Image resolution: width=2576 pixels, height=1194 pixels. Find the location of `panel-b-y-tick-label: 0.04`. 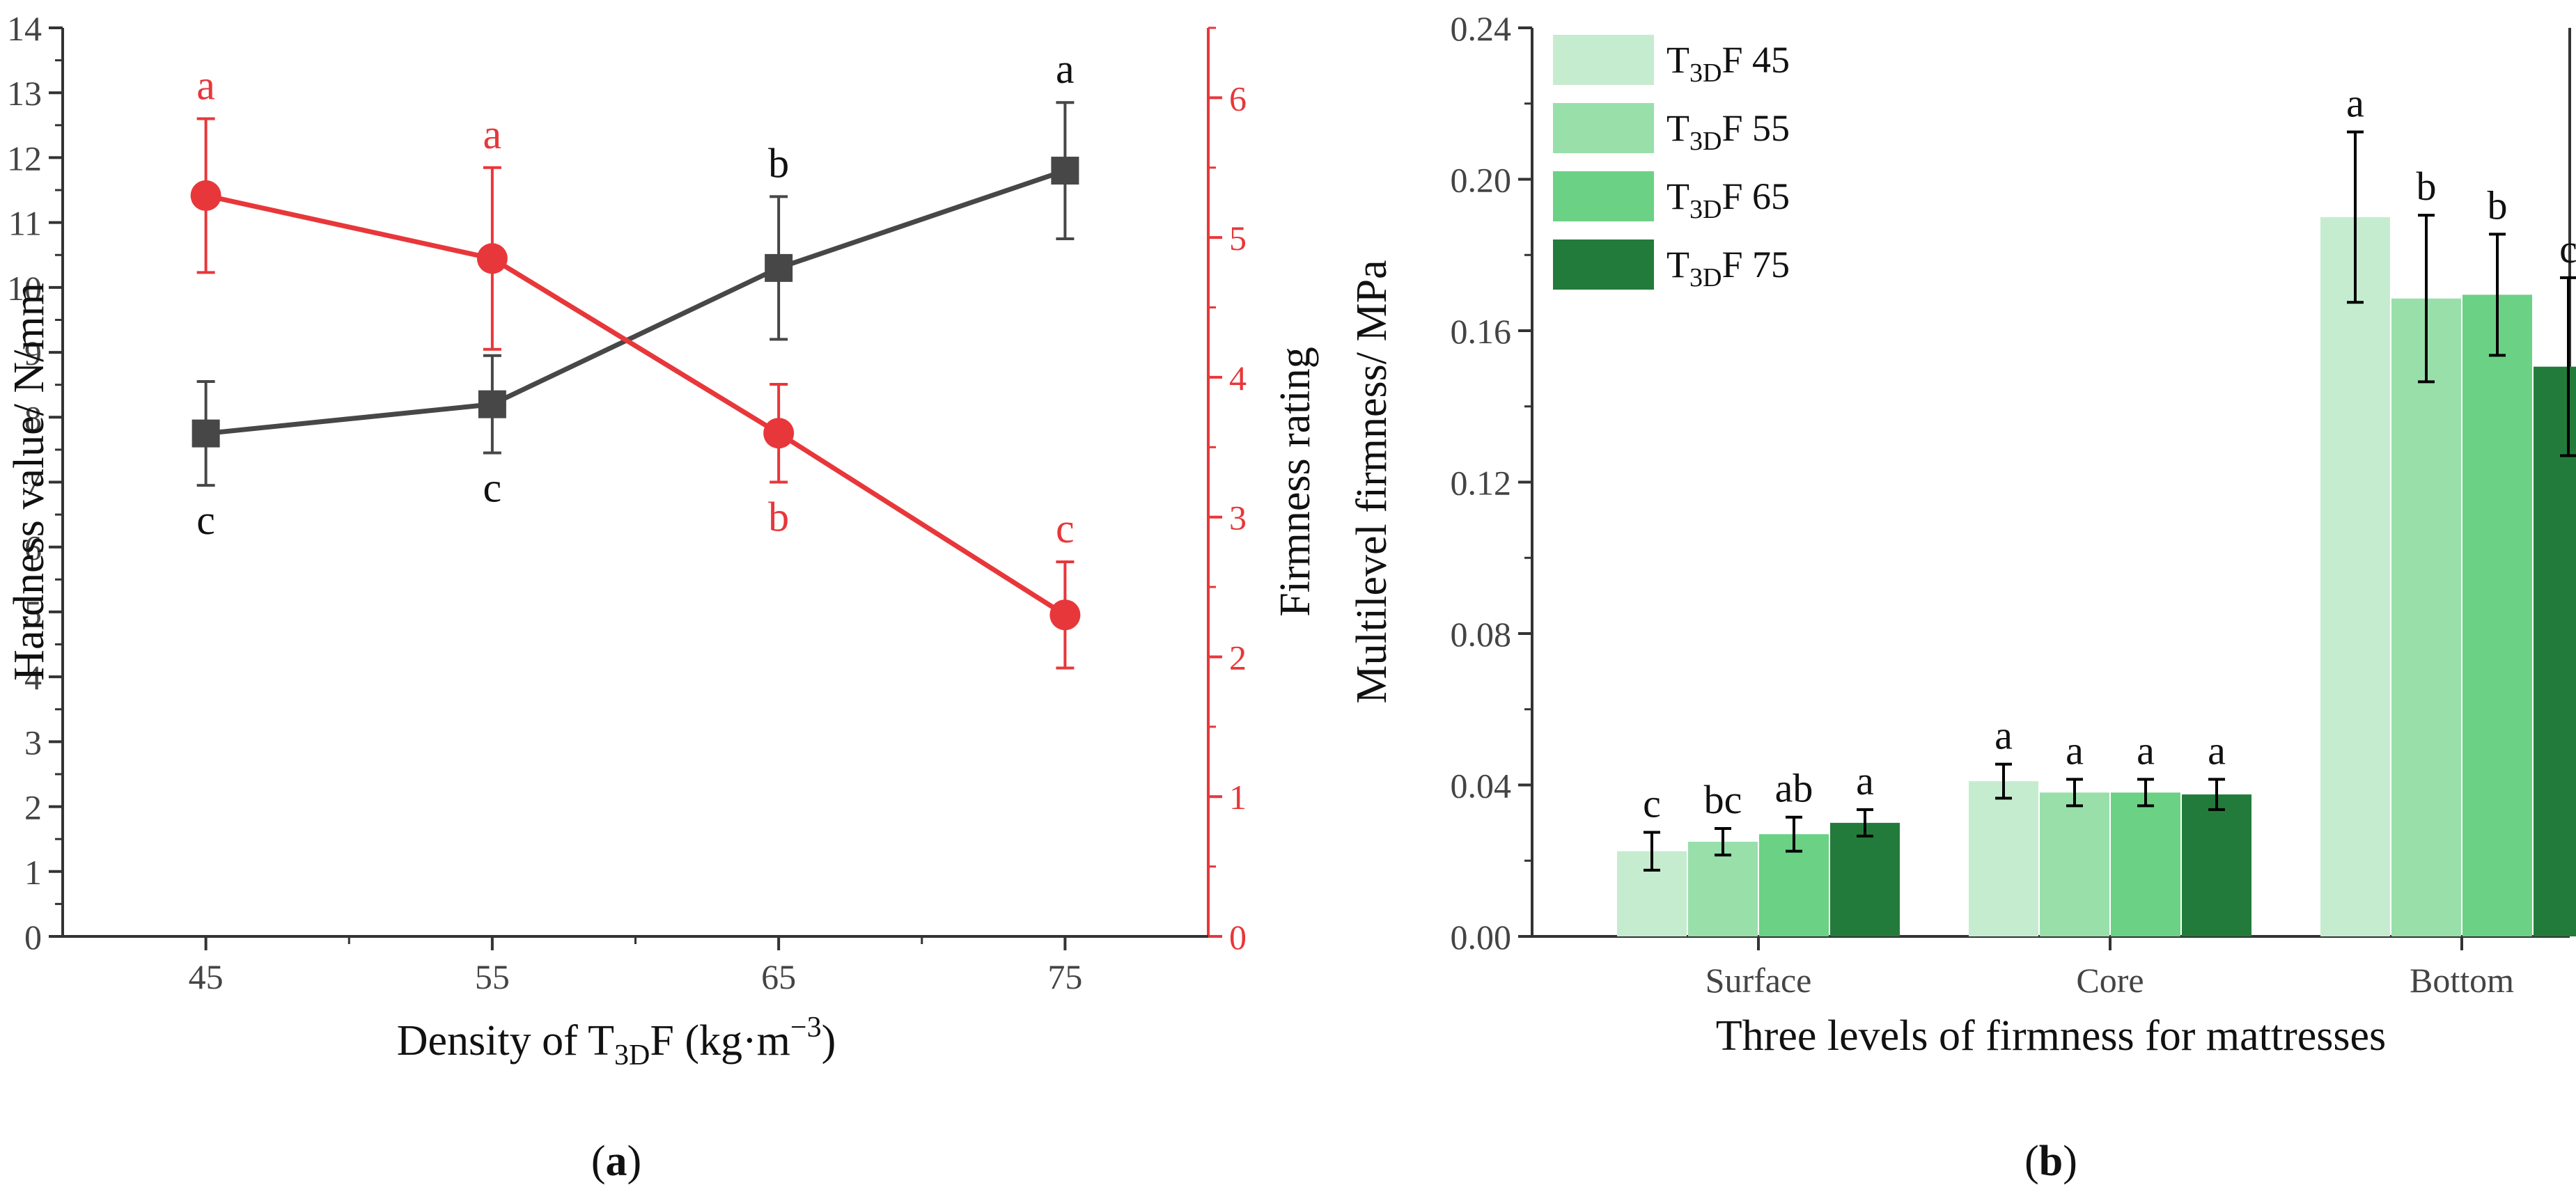

panel-b-y-tick-label: 0.04 is located at coordinates (1481, 787).